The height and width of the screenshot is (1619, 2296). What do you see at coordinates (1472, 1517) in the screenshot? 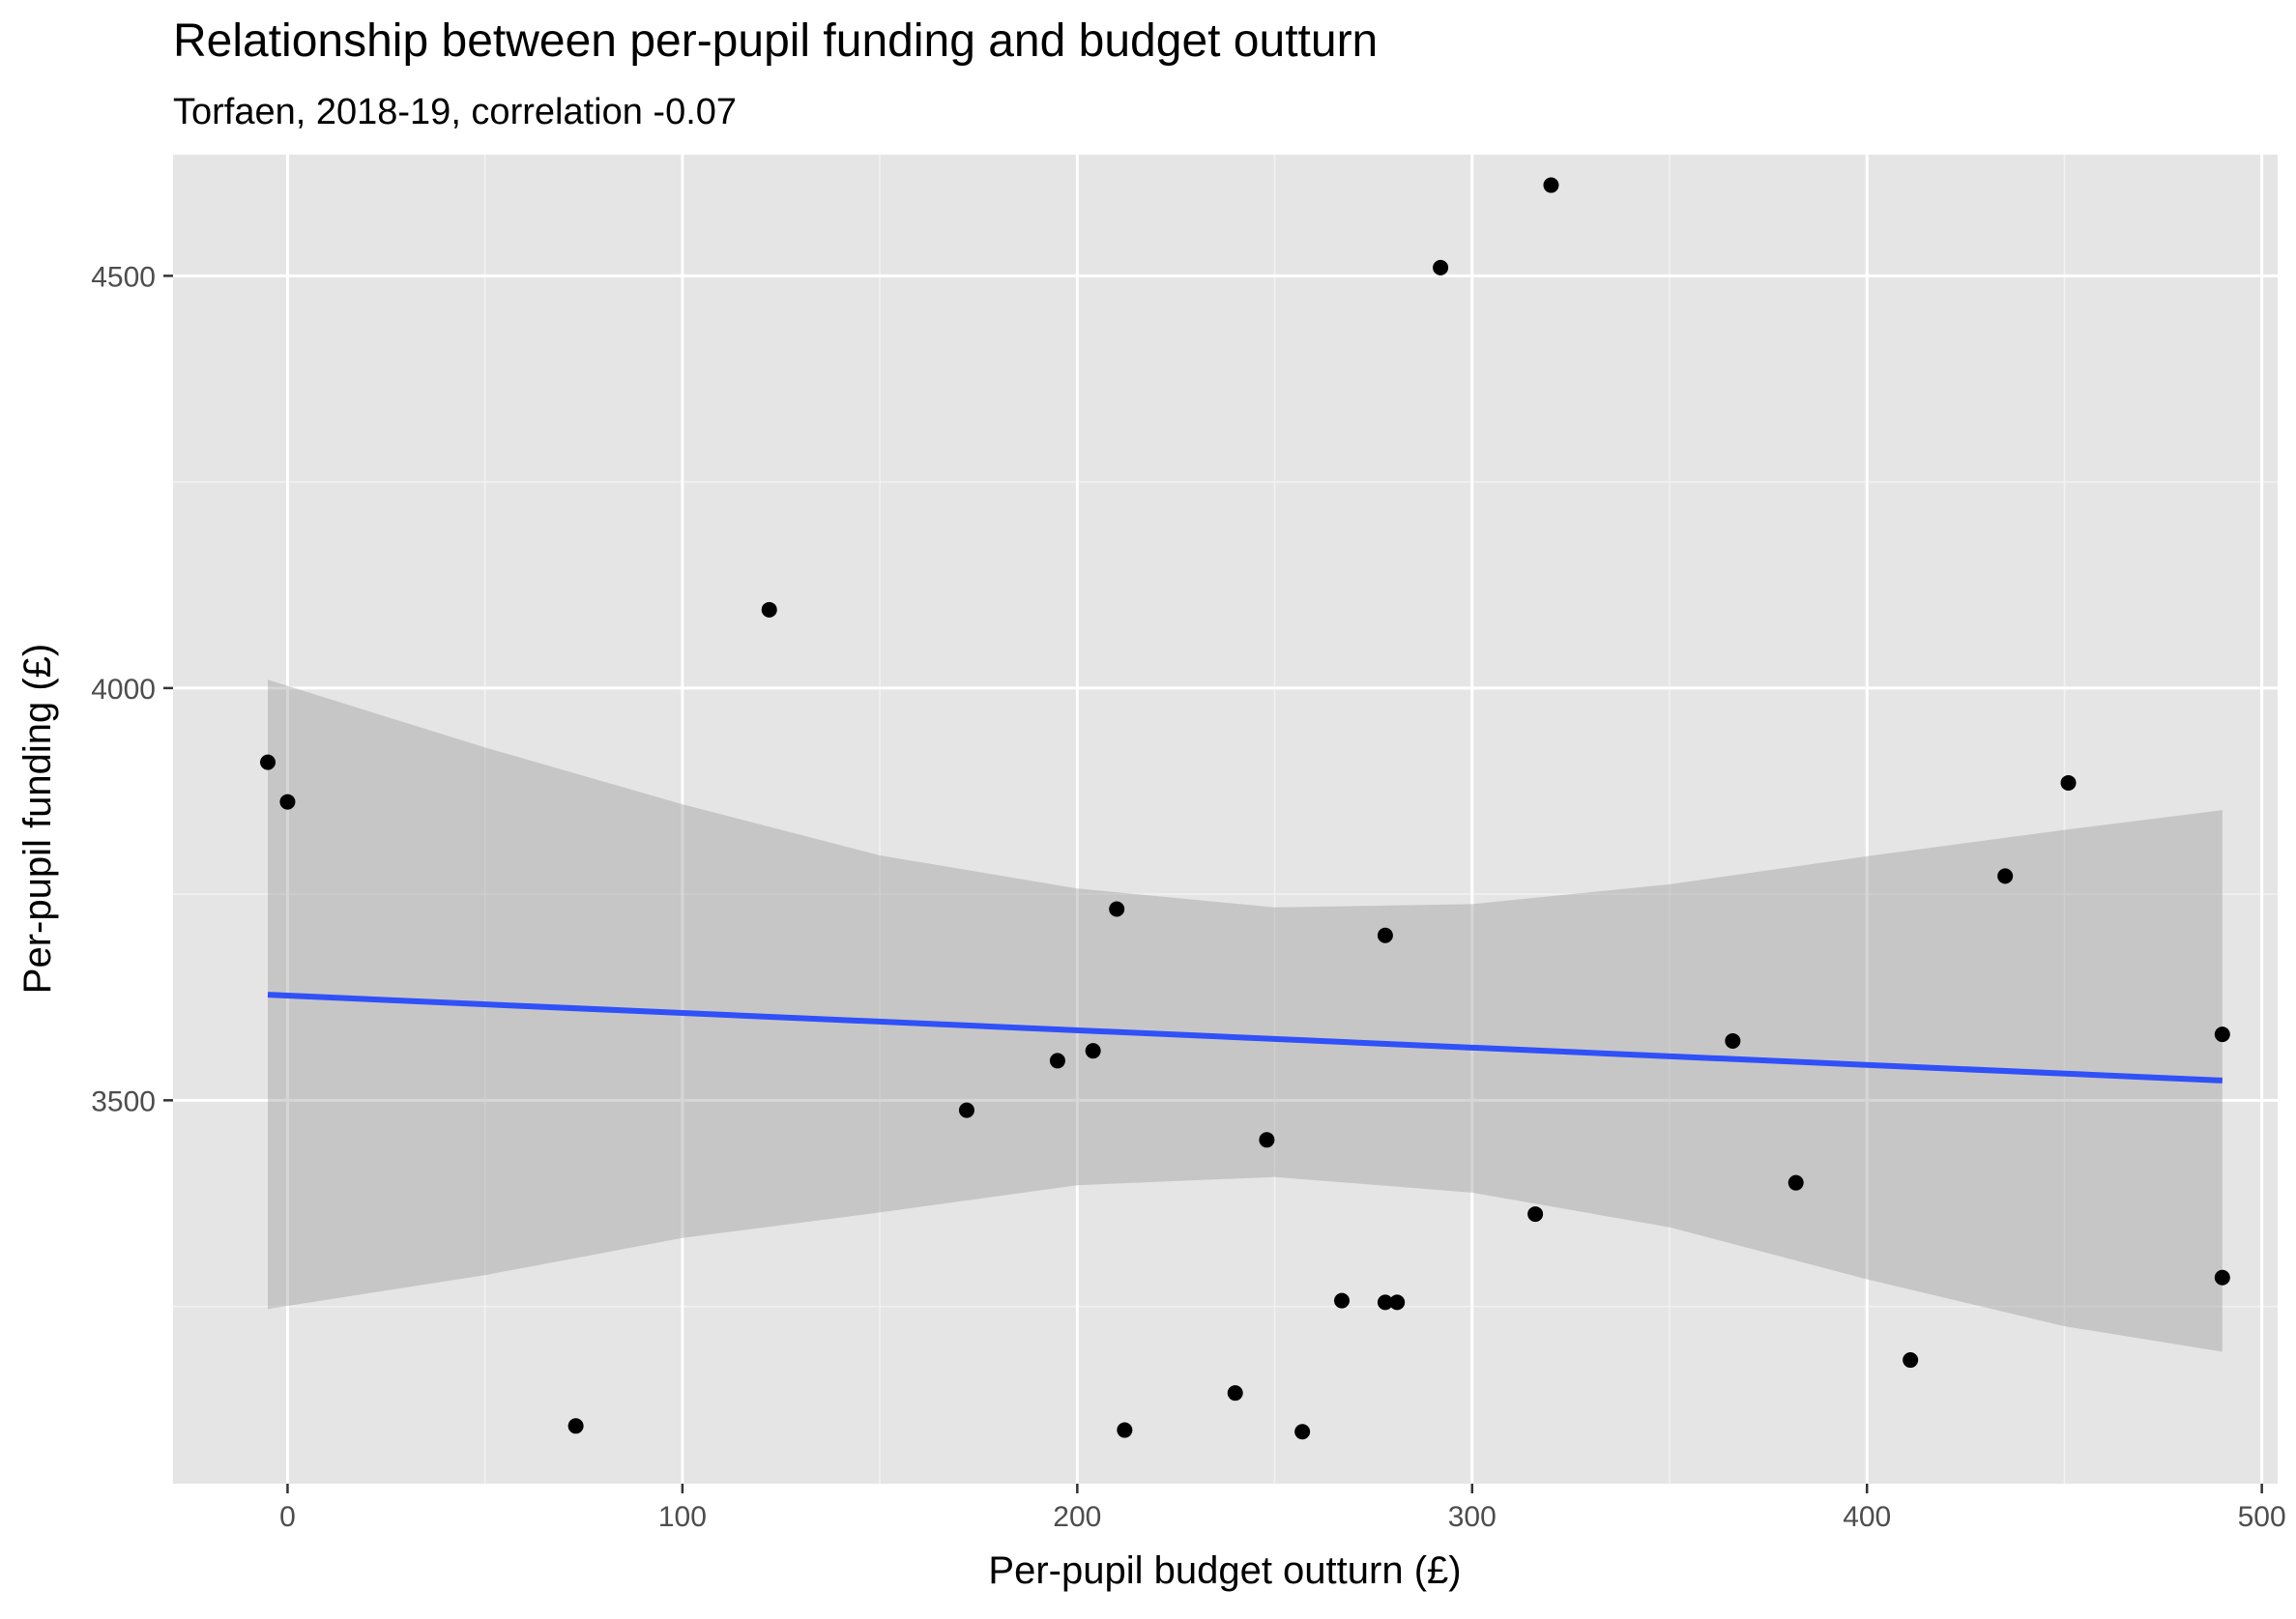
I see `x-tick-label: 300` at bounding box center [1472, 1517].